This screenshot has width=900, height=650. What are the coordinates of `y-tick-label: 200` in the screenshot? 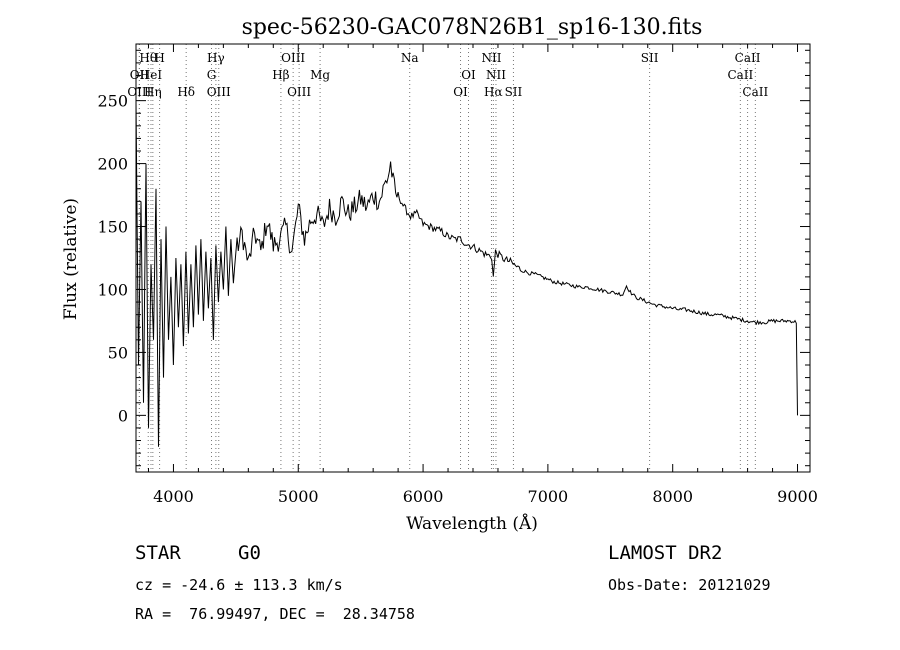 It's located at (112, 164).